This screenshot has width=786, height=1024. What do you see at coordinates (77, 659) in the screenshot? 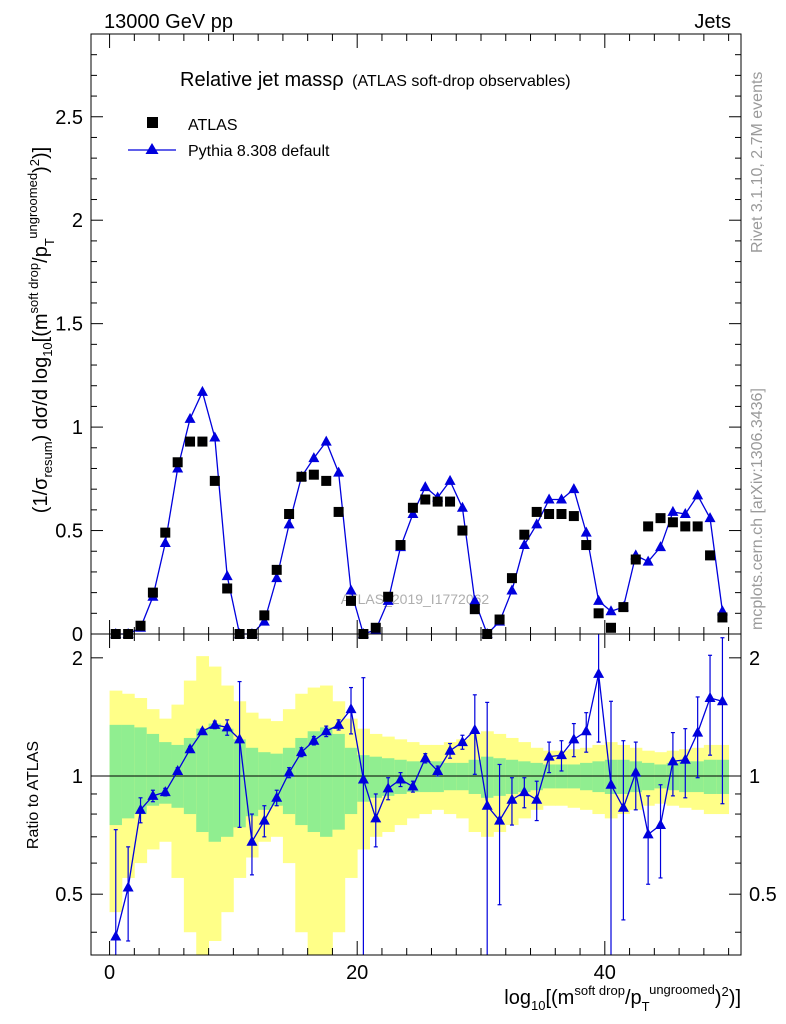
I see `ratio-y-tick-label: 2` at bounding box center [77, 659].